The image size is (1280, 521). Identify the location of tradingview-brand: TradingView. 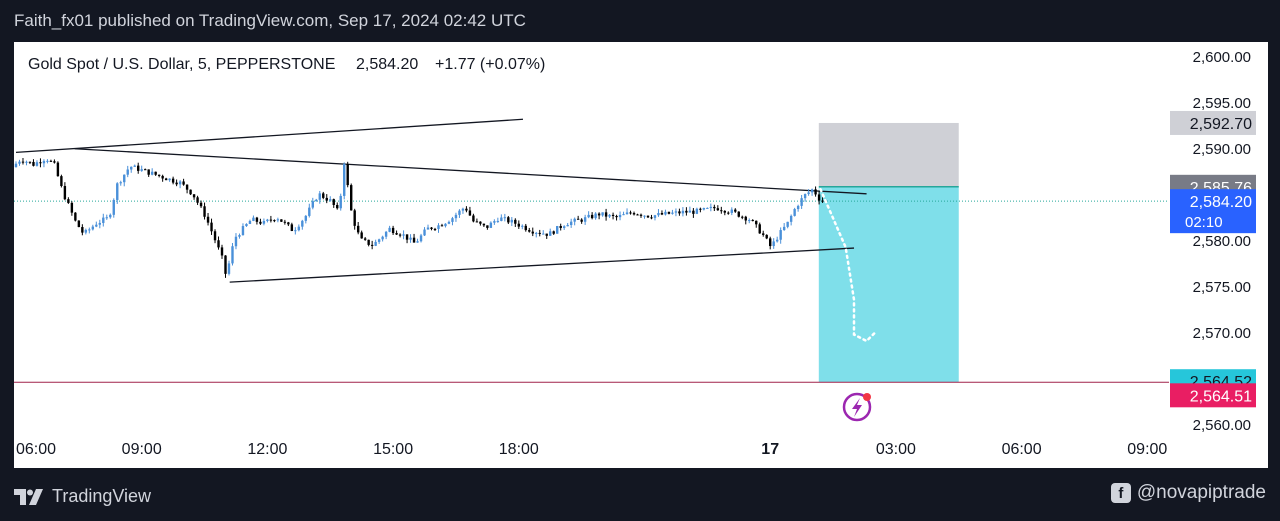
(82, 496).